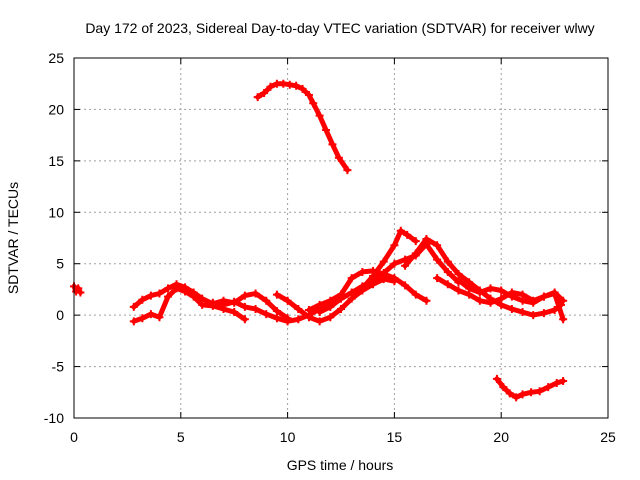  Describe the element at coordinates (58, 367) in the screenshot. I see `y-tick-label: -5` at that location.